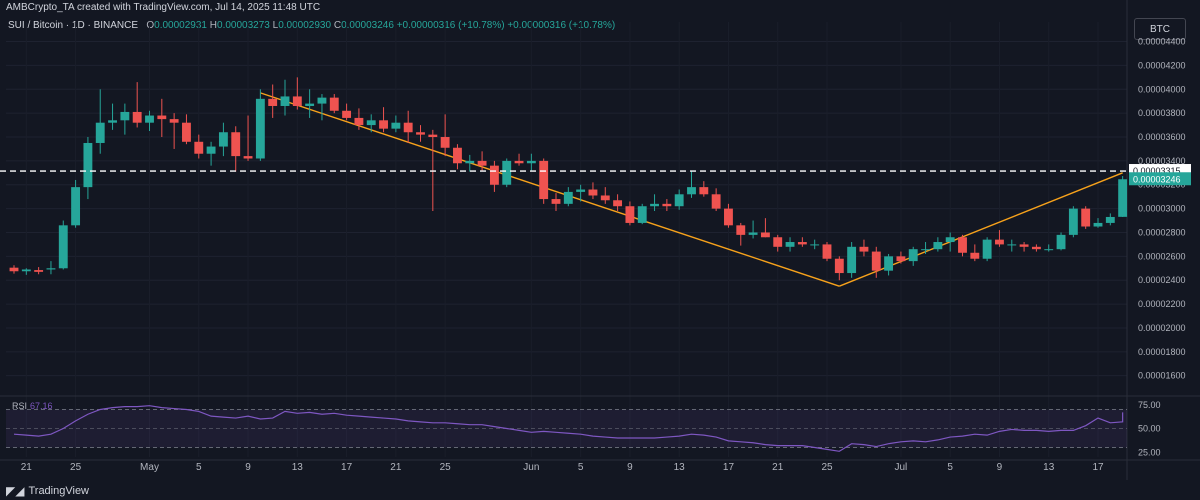 Image resolution: width=1200 pixels, height=500 pixels. What do you see at coordinates (1160, 29) in the screenshot?
I see `currency-selector-button: BTC` at bounding box center [1160, 29].